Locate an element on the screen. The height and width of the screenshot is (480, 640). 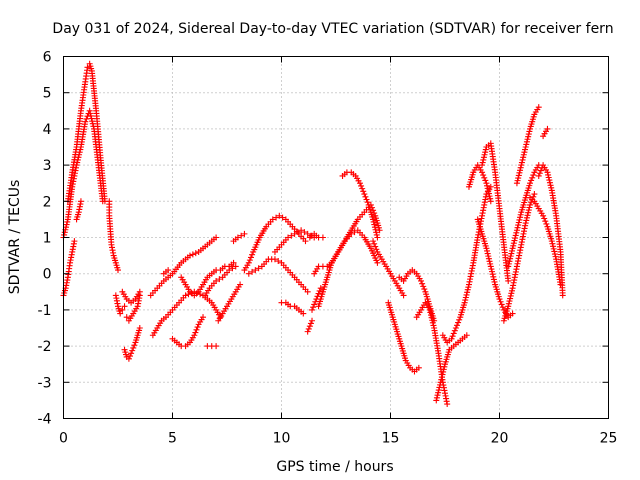
x-tick-label: 15 is located at coordinates (391, 439).